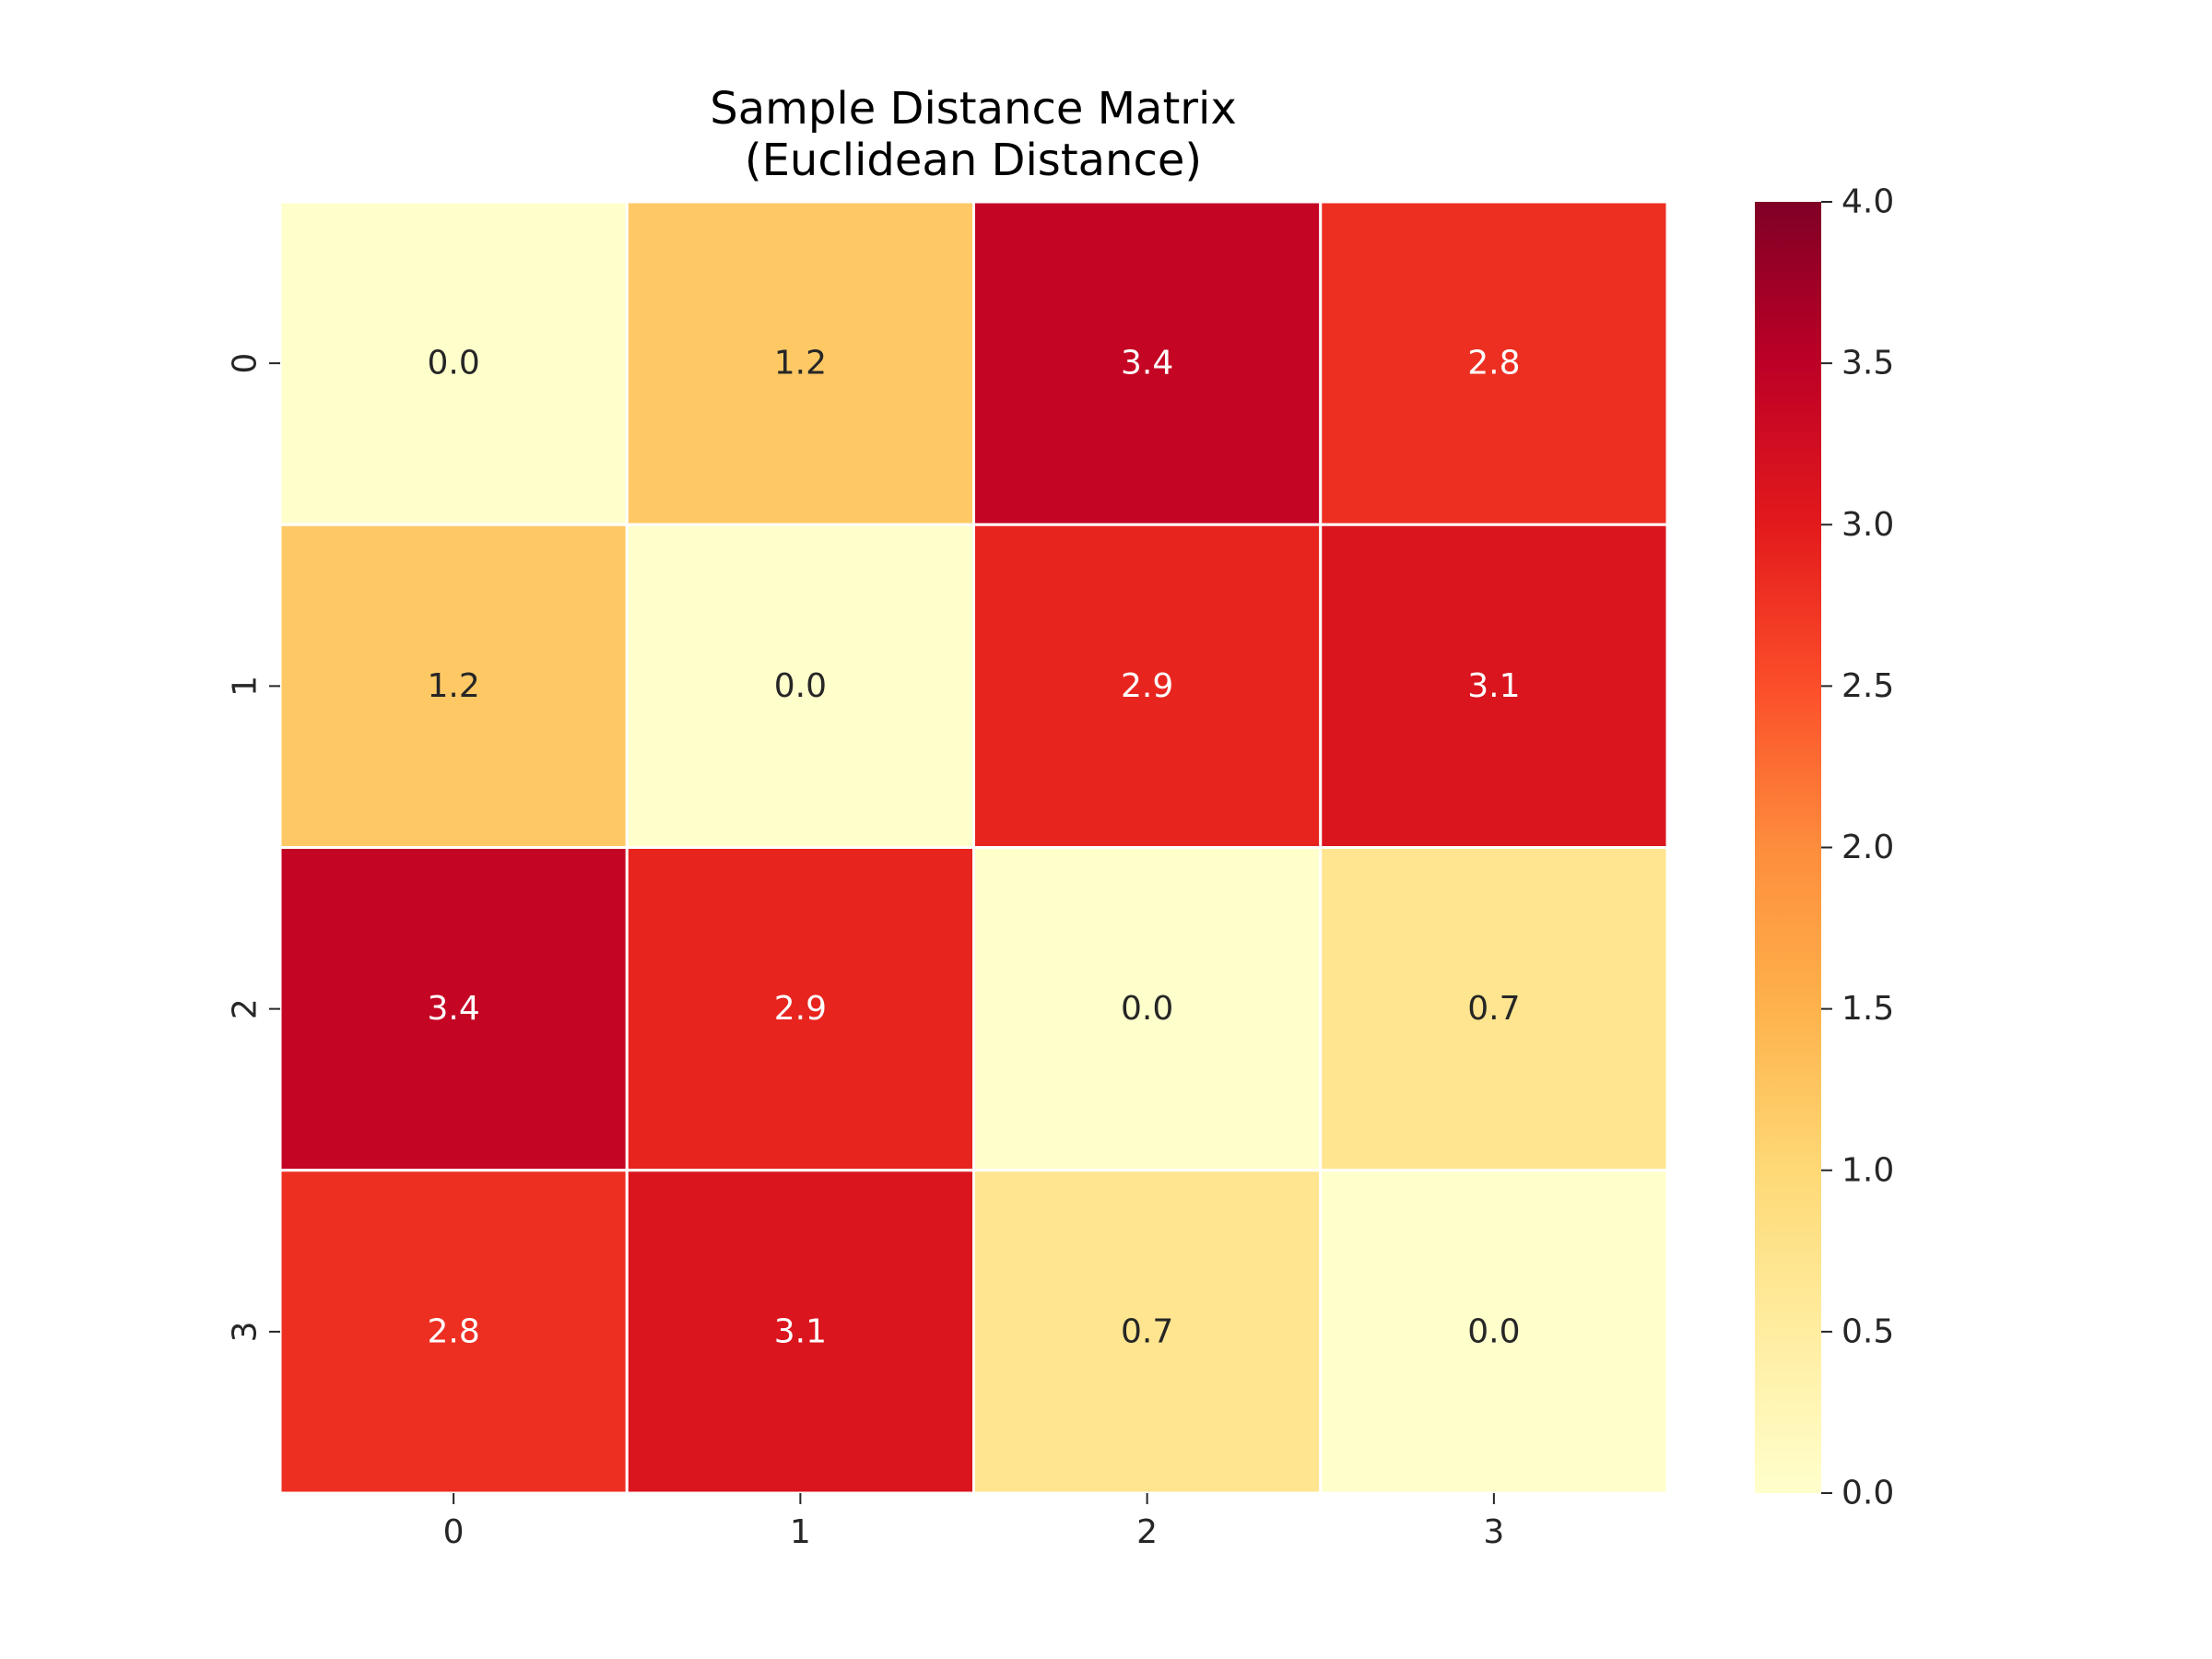 This screenshot has height=1659, width=2212. I want to click on y-tick-label-2: 2, so click(246, 1008).